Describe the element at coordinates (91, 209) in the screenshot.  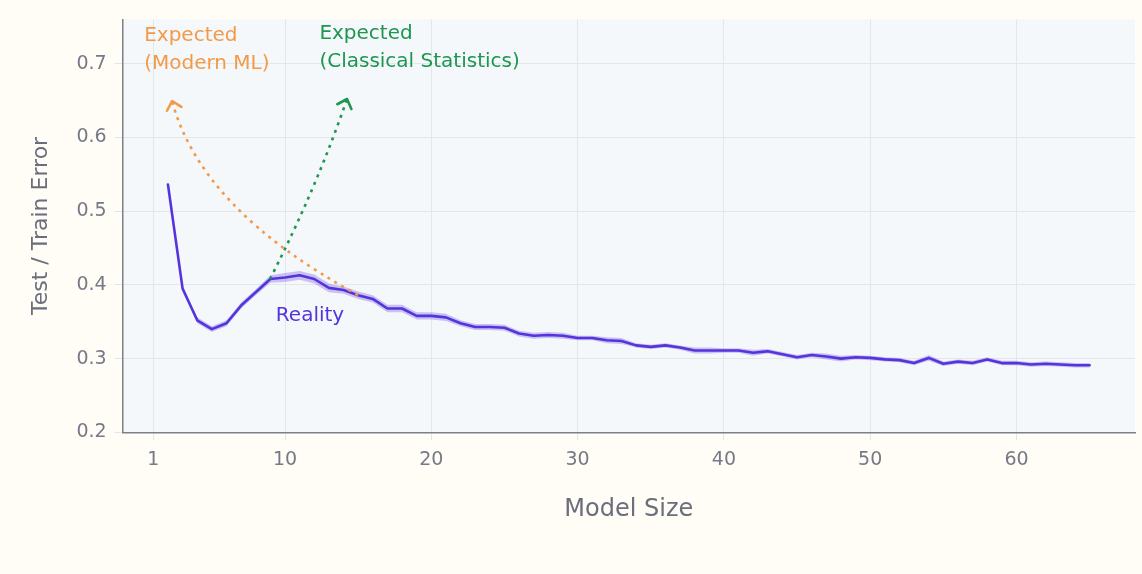
I see `y-tick-label: 0.5` at that location.